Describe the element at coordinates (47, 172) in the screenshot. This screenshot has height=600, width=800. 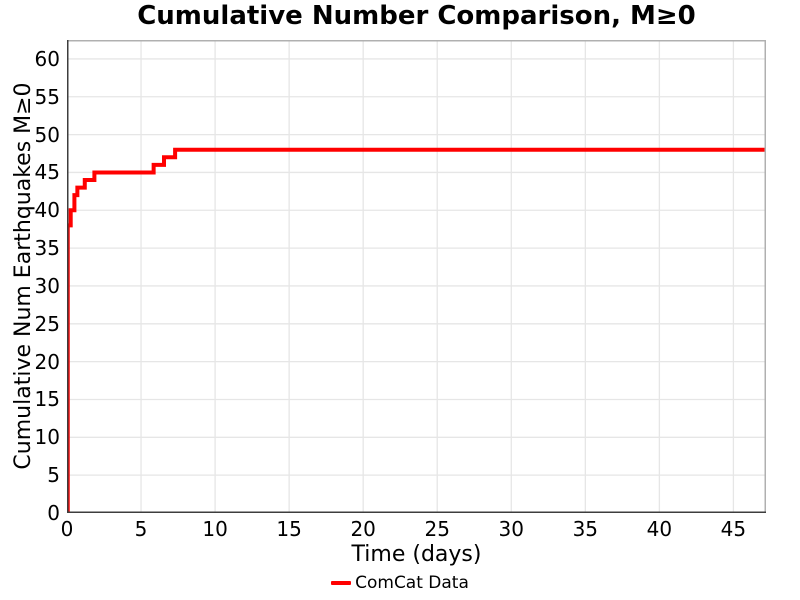
I see `y-tick-label: 45` at that location.